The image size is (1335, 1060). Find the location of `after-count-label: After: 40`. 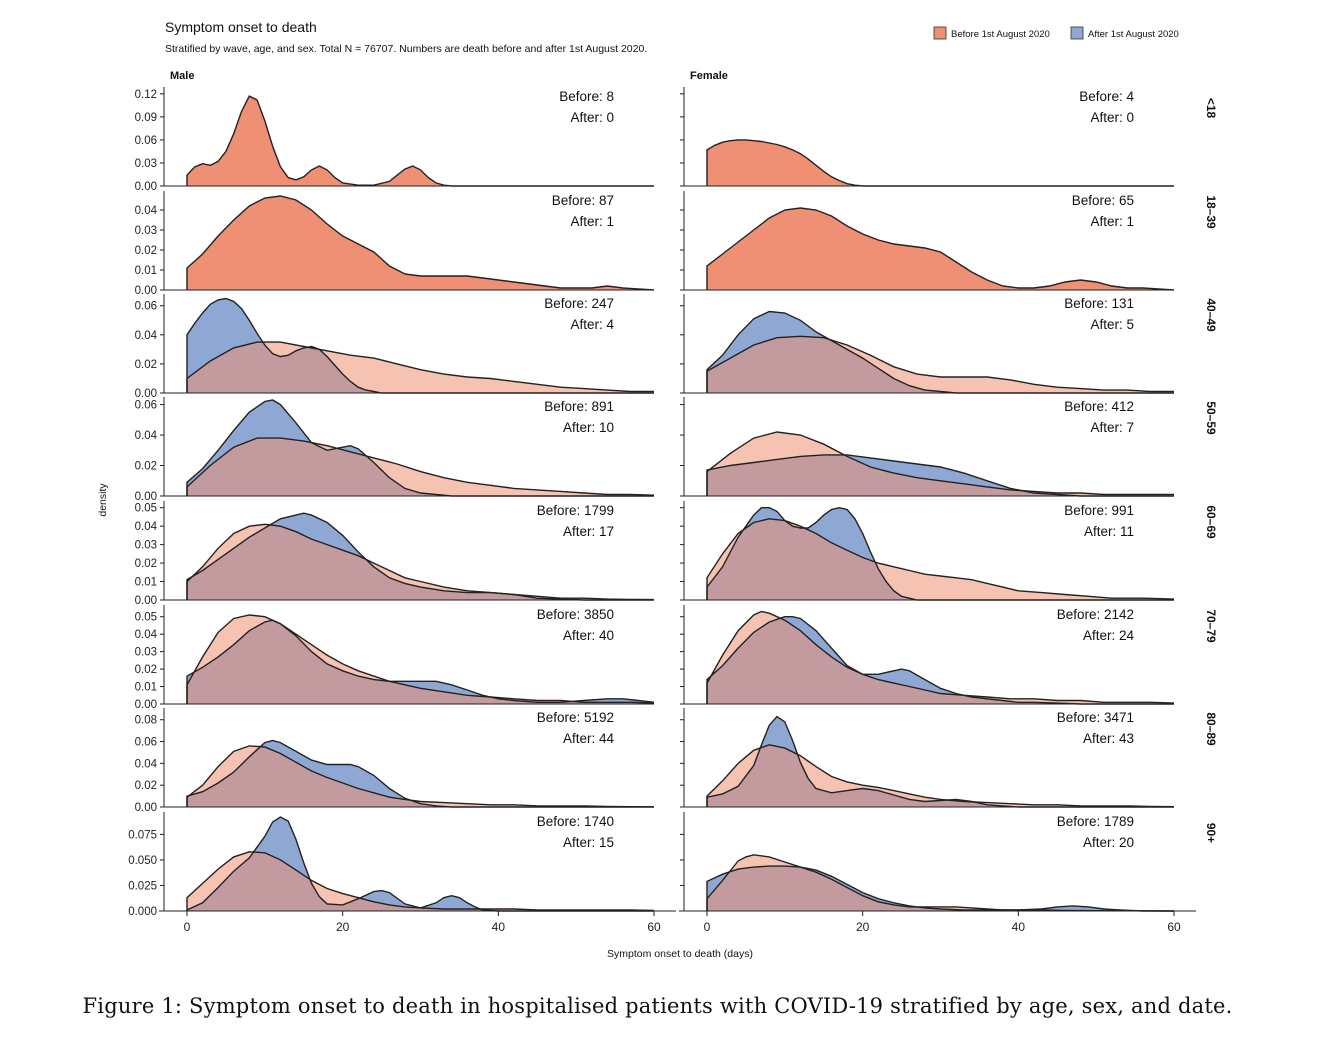

after-count-label: After: 40 is located at coordinates (588, 635).